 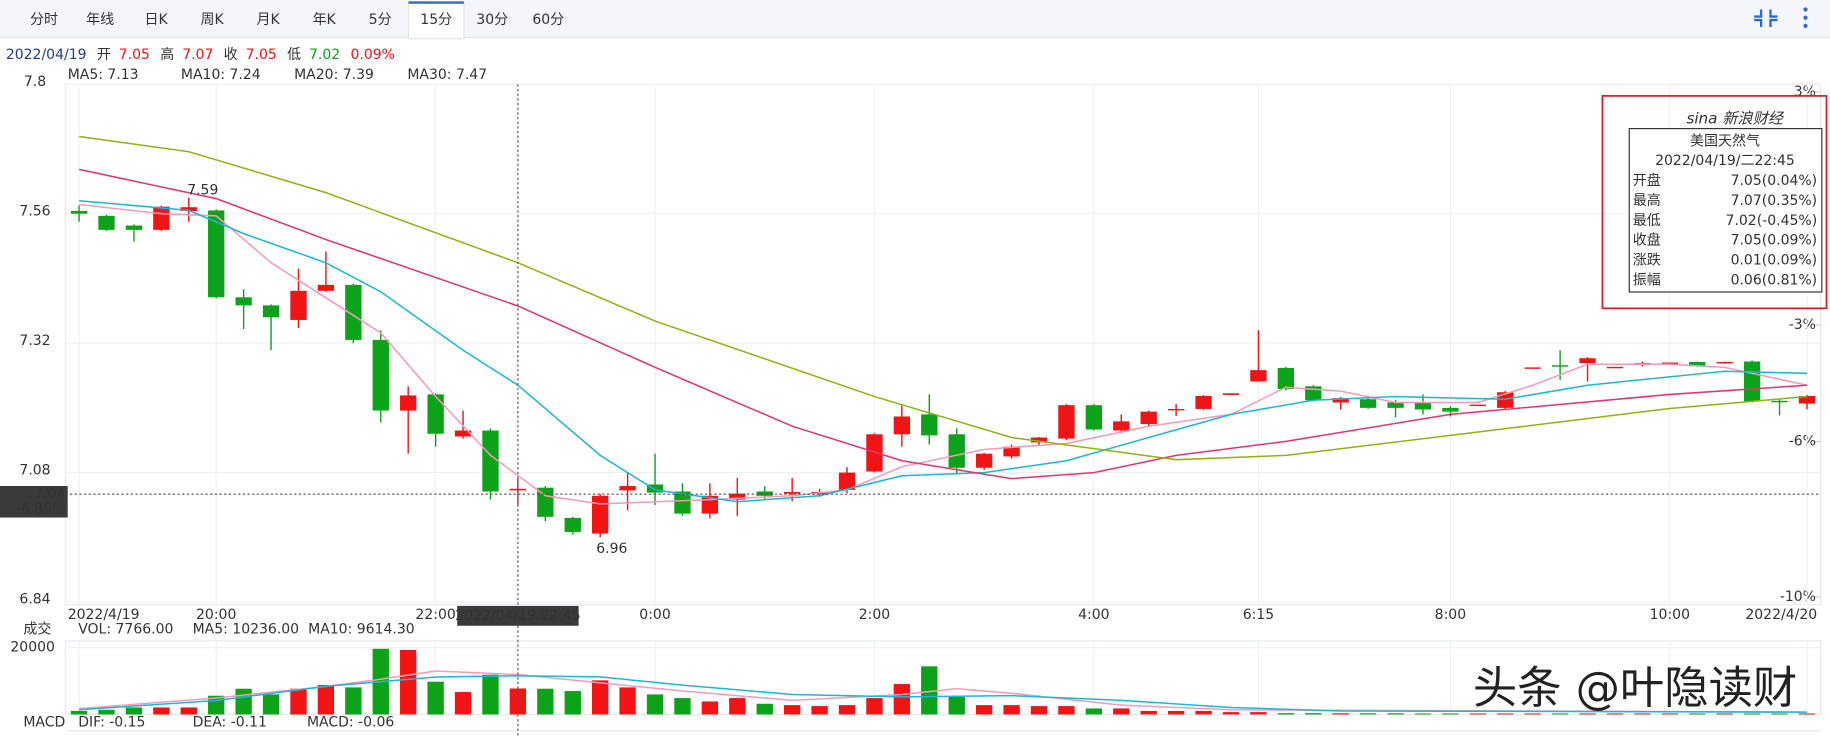 What do you see at coordinates (1774, 260) in the screenshot?
I see `tooltip-value: 0.01(0.09%)` at bounding box center [1774, 260].